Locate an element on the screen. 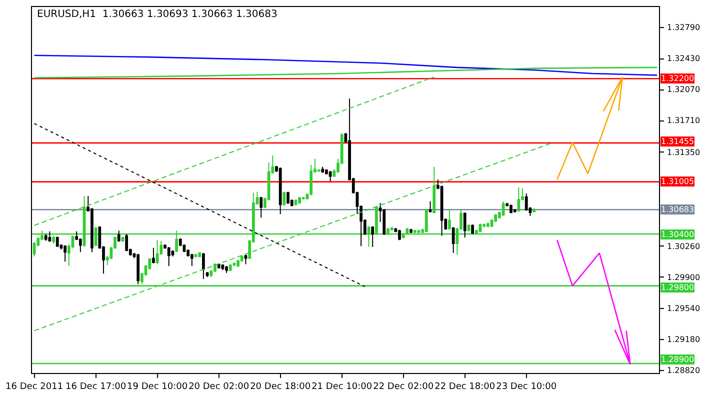 Image resolution: width=703 pixels, height=398 pixels. y-tick-label: 1.31350 is located at coordinates (683, 152).